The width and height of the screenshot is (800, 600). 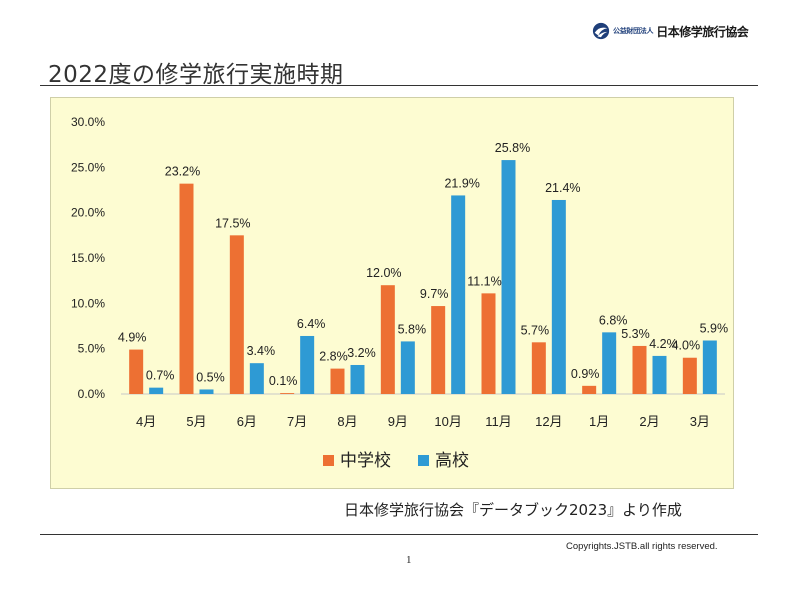 I want to click on y-tick-label: 25.0%, so click(x=88, y=167).